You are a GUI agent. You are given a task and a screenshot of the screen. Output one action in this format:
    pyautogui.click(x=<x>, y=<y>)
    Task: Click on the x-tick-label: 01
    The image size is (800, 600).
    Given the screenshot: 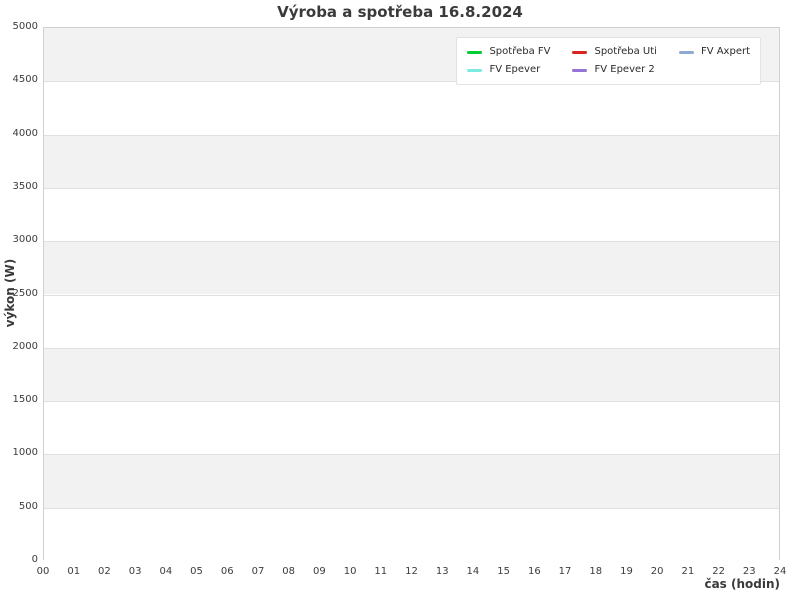 What is the action you would take?
    pyautogui.click(x=74, y=571)
    